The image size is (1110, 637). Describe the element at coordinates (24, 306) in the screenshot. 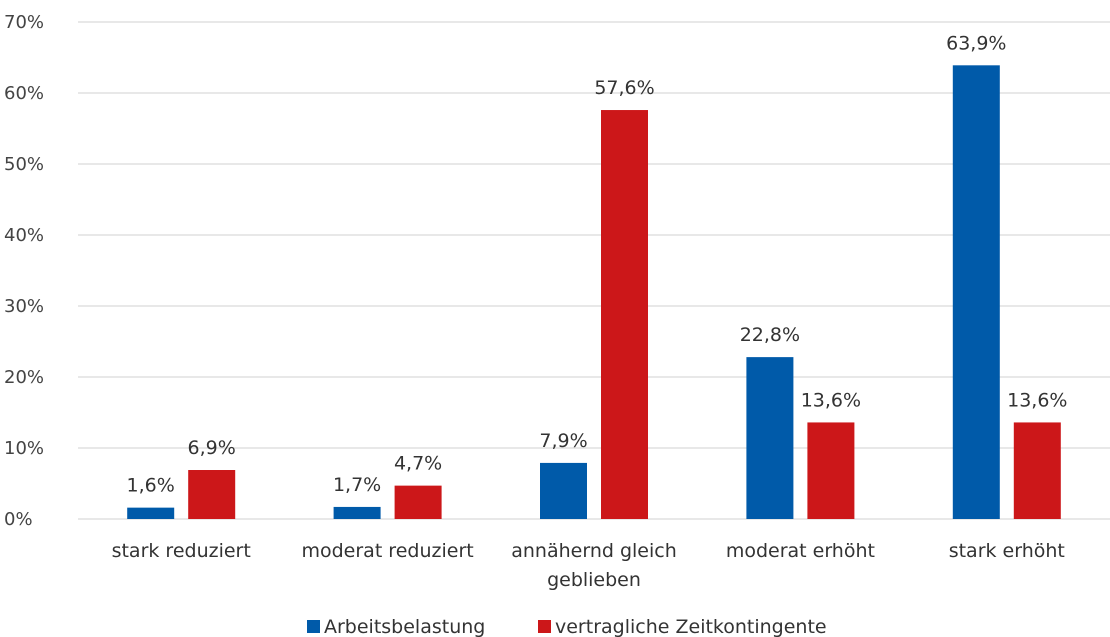

I see `y-tick-label: 30%` at that location.